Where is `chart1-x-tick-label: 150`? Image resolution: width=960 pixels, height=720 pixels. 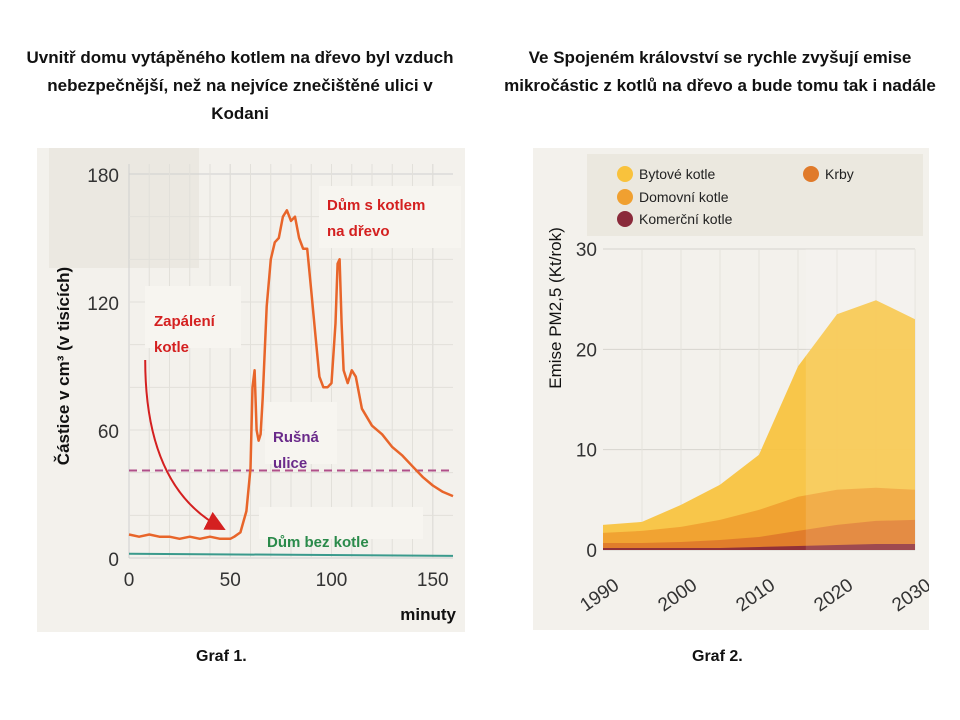 chart1-x-tick-label: 150 is located at coordinates (433, 580).